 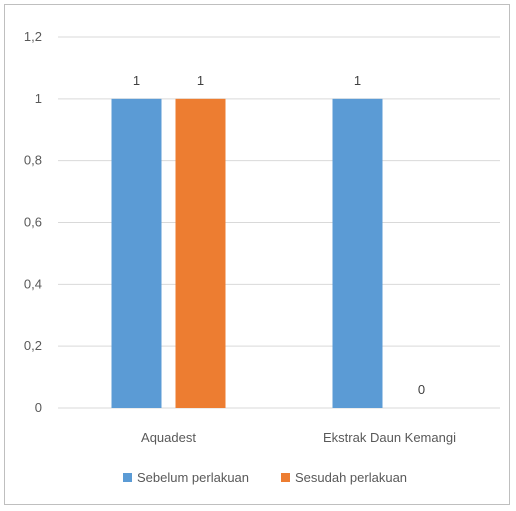 What do you see at coordinates (389, 437) in the screenshot?
I see `x-category-label: Ekstrak Daun Kemangi` at bounding box center [389, 437].